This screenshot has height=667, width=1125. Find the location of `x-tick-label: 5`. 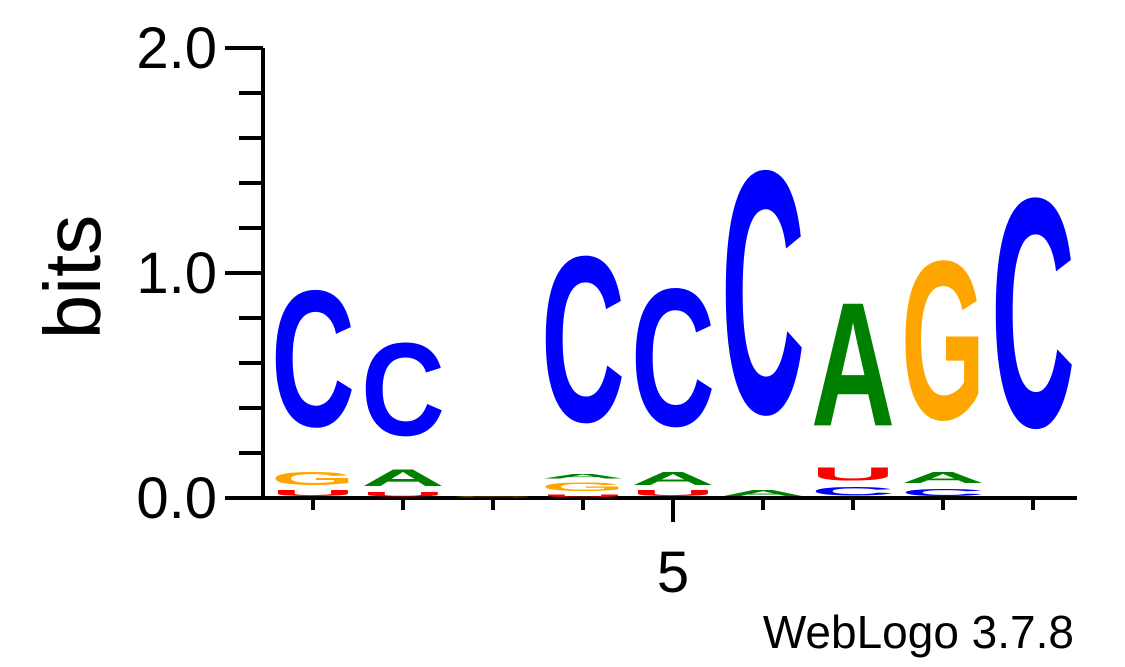

x-tick-label: 5 is located at coordinates (673, 572).